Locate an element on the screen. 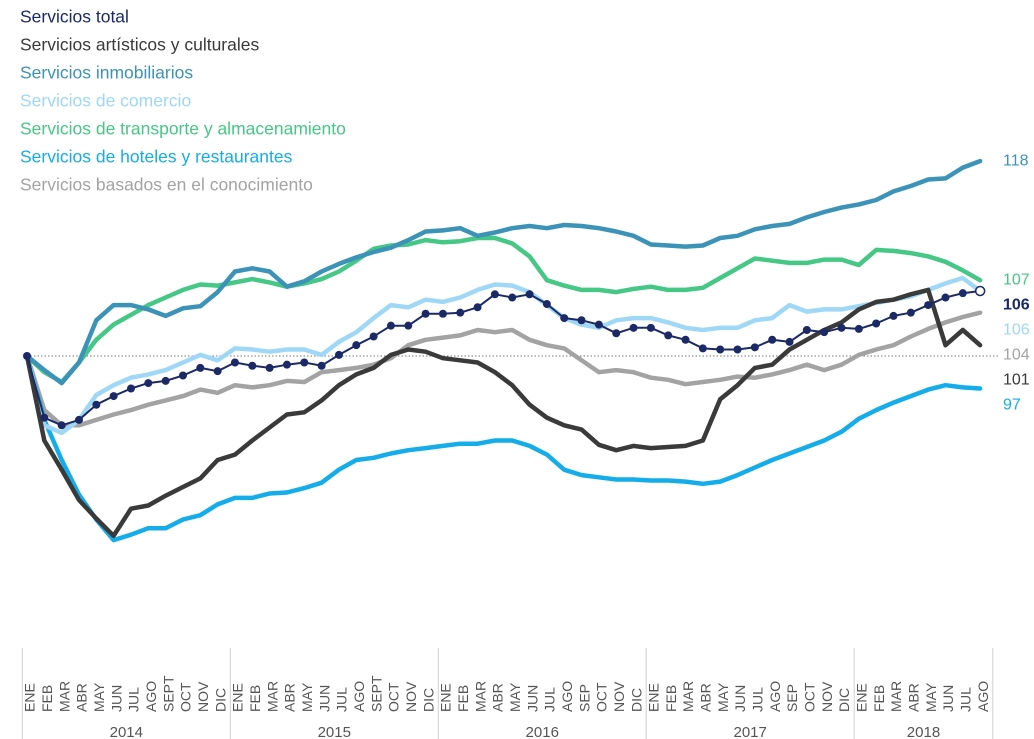 This screenshot has height=739, width=1034. legend-entry: Servicios de transporte y almacenamiento is located at coordinates (183, 129).